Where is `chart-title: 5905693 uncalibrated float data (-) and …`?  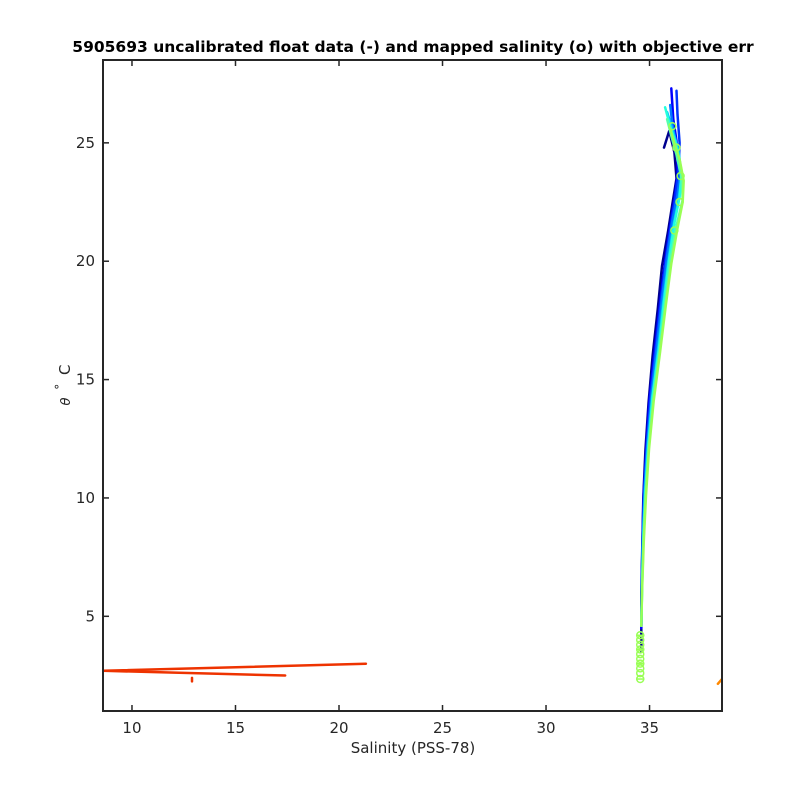 chart-title: 5905693 uncalibrated float data (-) and … is located at coordinates (413, 47).